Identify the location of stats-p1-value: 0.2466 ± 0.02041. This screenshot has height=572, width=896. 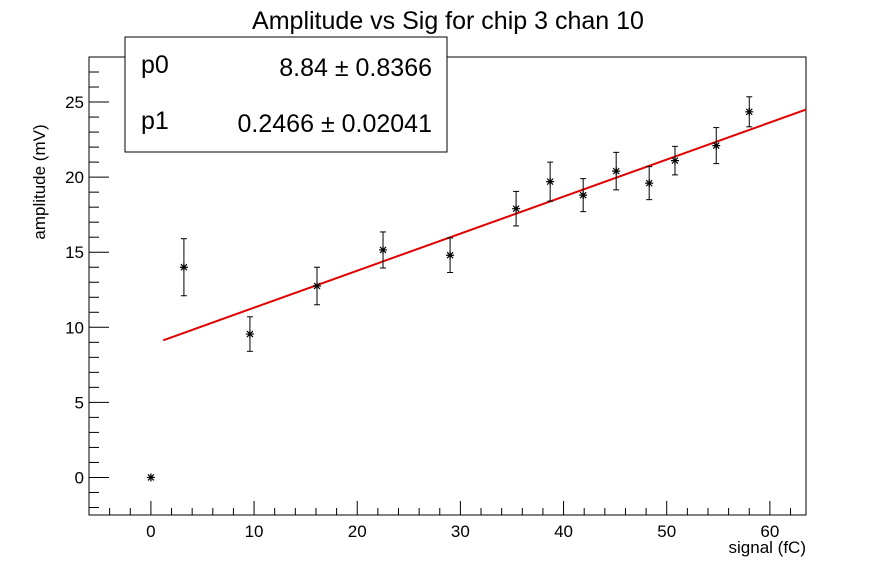
(335, 124).